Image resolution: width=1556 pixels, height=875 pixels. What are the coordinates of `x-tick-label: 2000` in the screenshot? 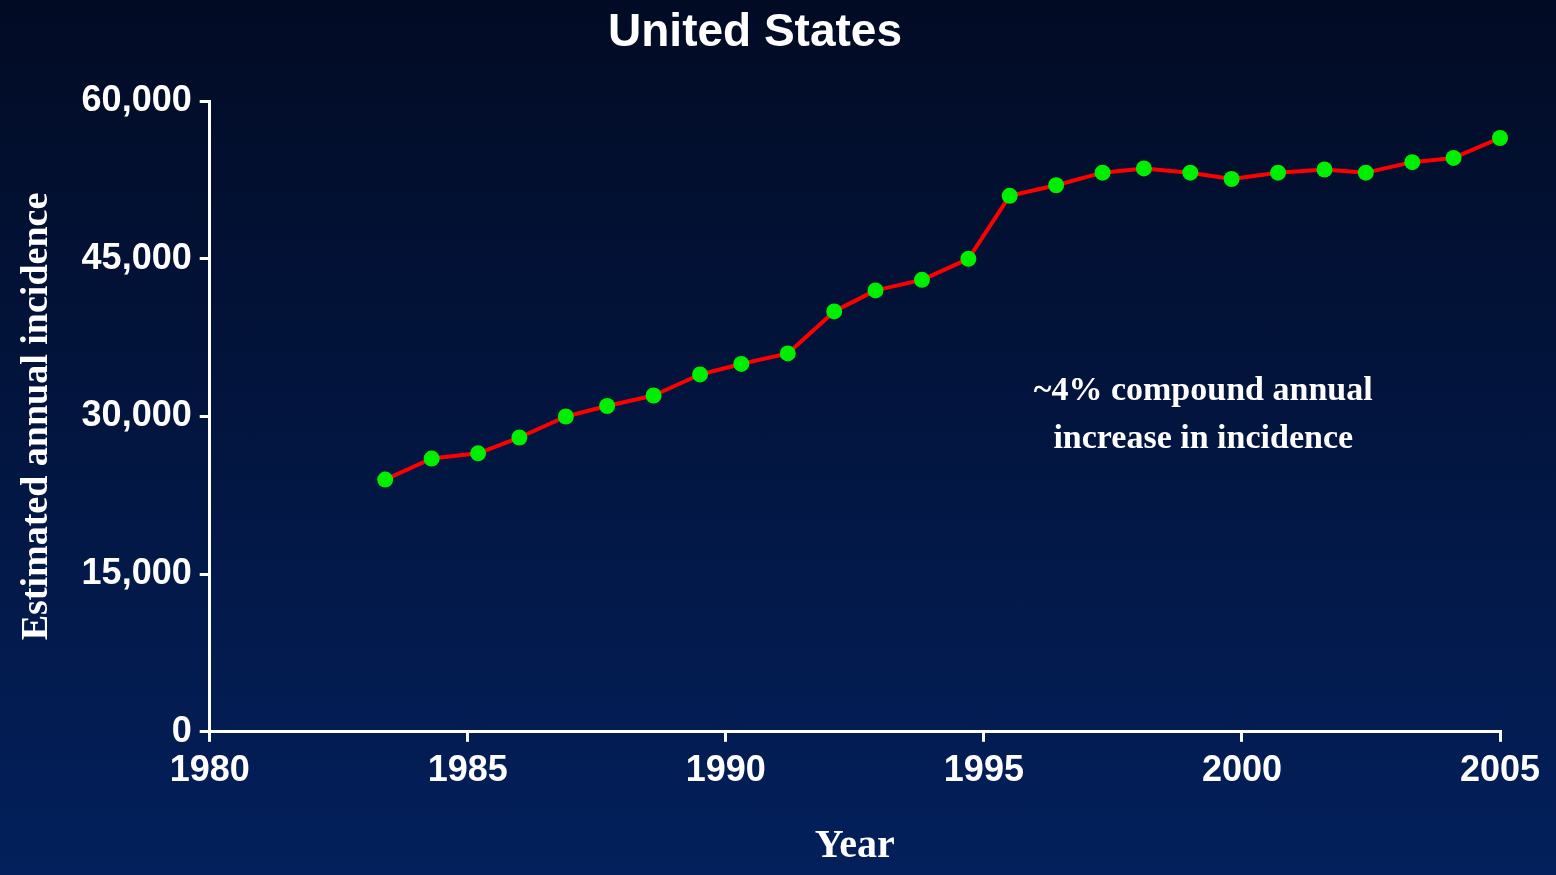 It's located at (1241, 769).